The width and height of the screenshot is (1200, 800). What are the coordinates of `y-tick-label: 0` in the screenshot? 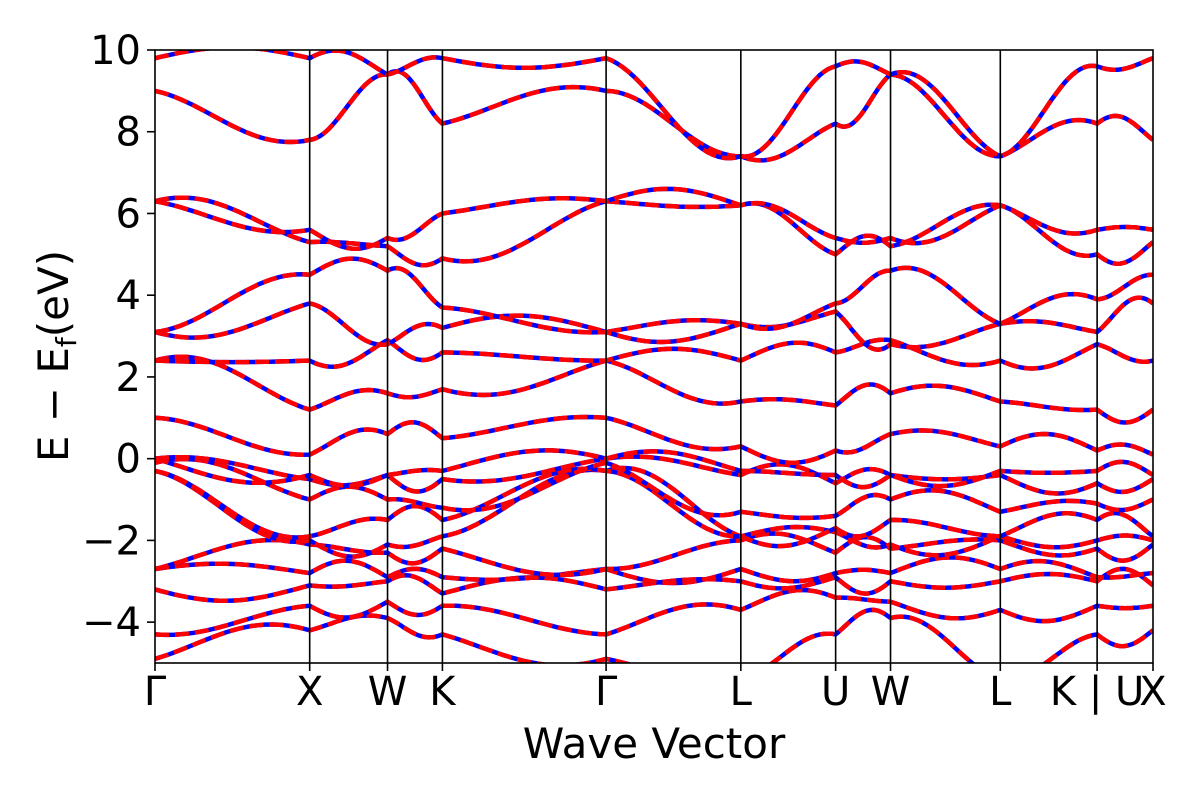 It's located at (128, 460).